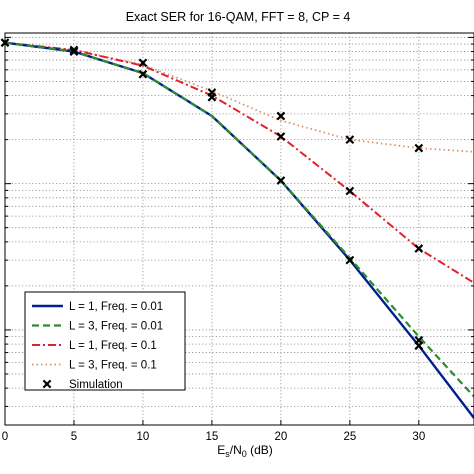 This screenshot has height=474, width=474. Describe the element at coordinates (5, 437) in the screenshot. I see `x-tick-label: 0` at that location.